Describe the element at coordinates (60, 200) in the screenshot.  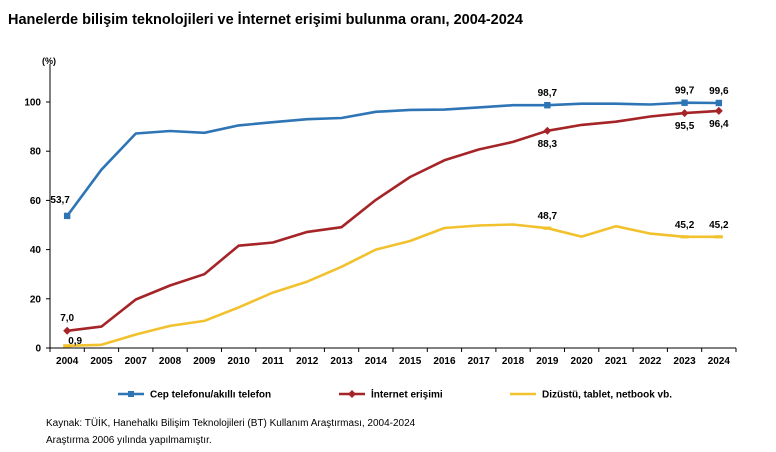
I see `data-label: 53,7` at that location.